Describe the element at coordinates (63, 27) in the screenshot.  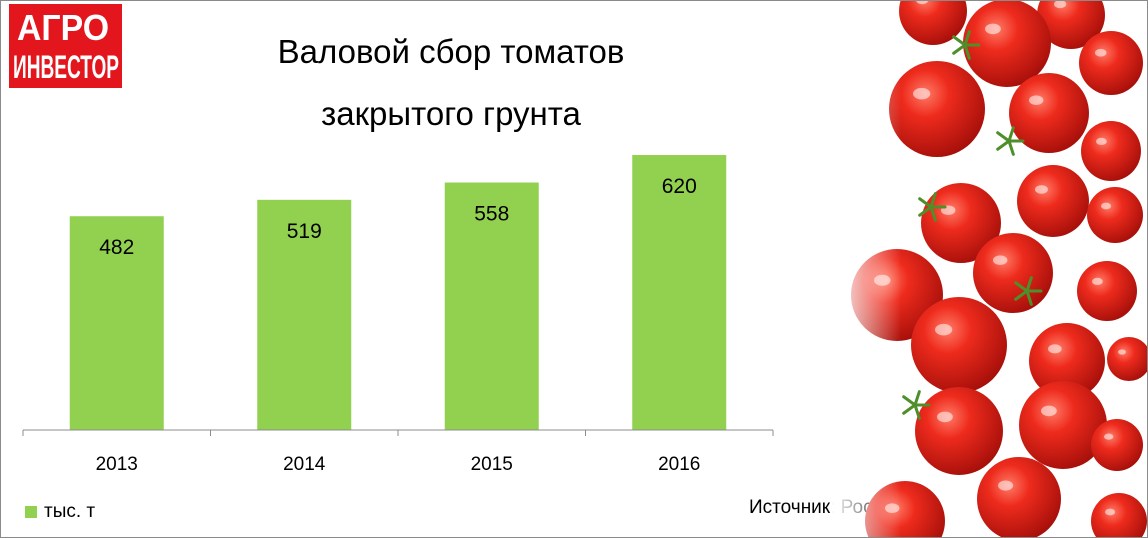
I see `logo-line-1: АГРО` at that location.